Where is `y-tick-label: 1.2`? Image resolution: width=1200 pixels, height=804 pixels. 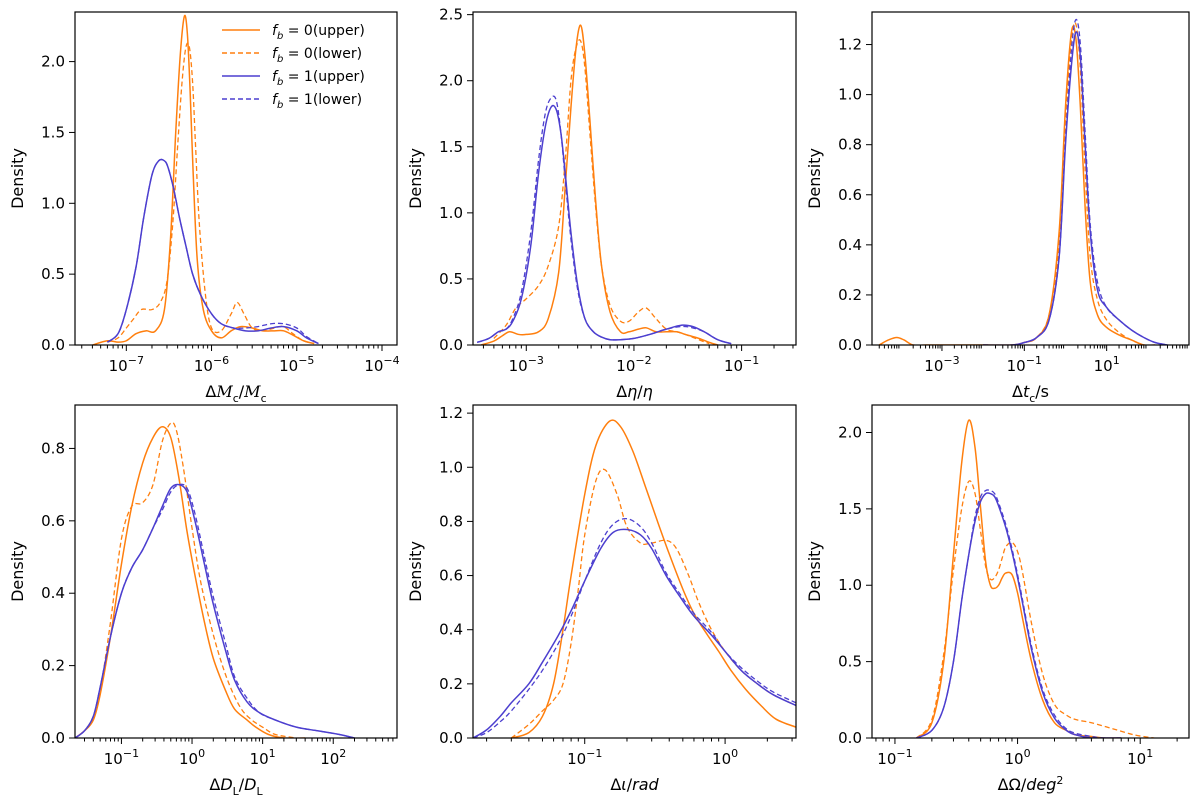 y-tick-label: 1.2 is located at coordinates (451, 413).